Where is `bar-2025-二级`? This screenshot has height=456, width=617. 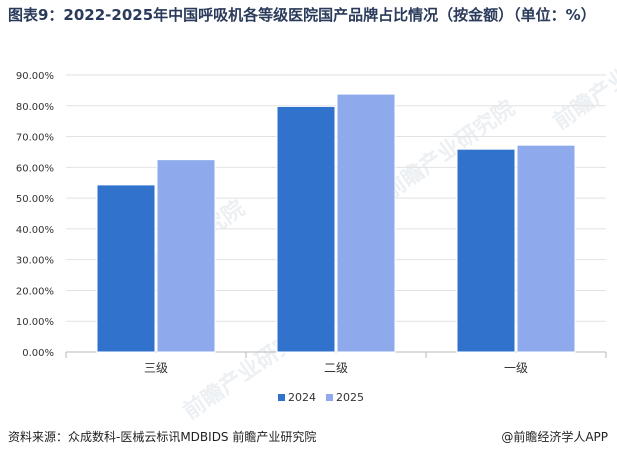 bar-2025-二级 is located at coordinates (366, 223).